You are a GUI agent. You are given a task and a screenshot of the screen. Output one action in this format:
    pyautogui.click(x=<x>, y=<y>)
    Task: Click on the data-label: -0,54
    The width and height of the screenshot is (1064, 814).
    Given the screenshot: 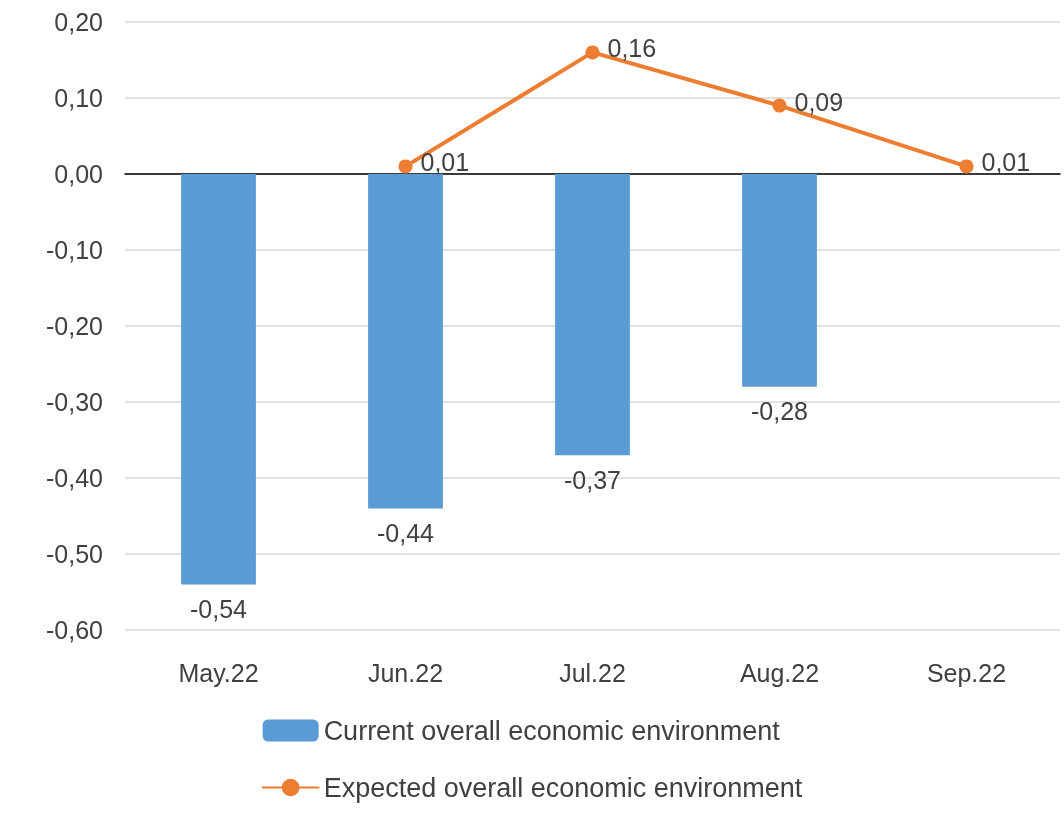 What is the action you would take?
    pyautogui.click(x=219, y=608)
    